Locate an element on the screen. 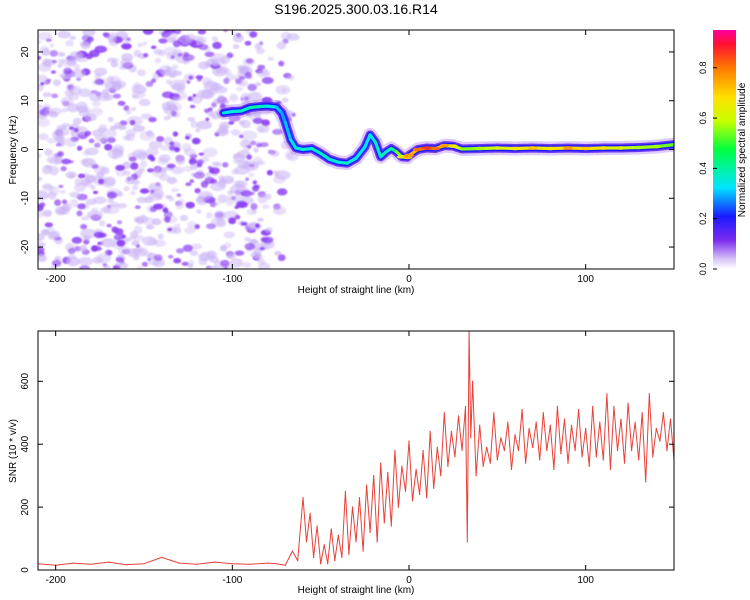  ridge-hotspot is located at coordinates (417, 149).